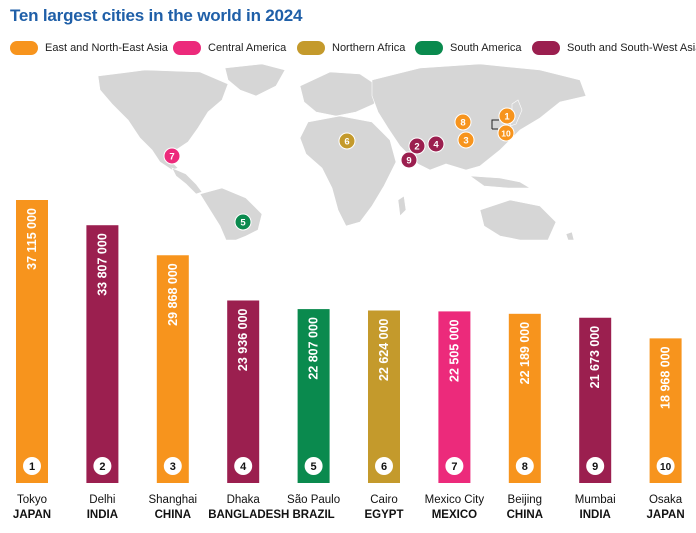  I want to click on city-label: Tokyo JAPAN, so click(33, 508).